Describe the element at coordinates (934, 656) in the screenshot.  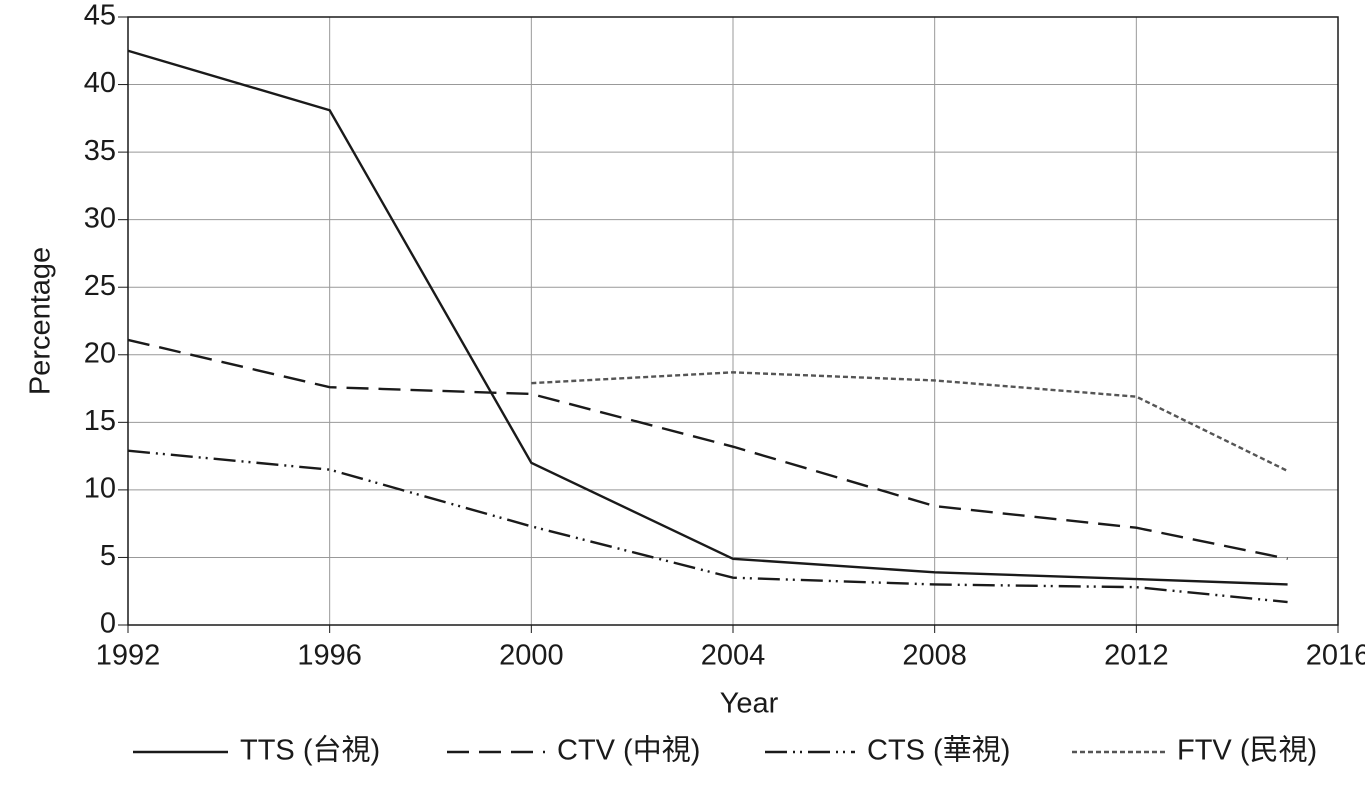
I see `x-tick-label: 2008` at that location.